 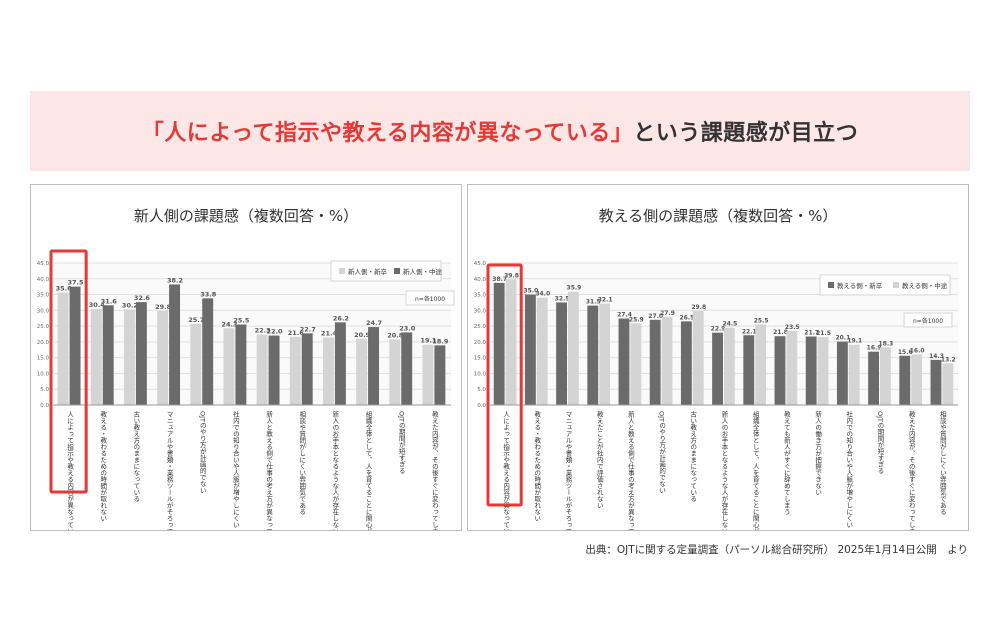 What do you see at coordinates (823, 333) in the screenshot?
I see `value-label: 21.5` at bounding box center [823, 333].